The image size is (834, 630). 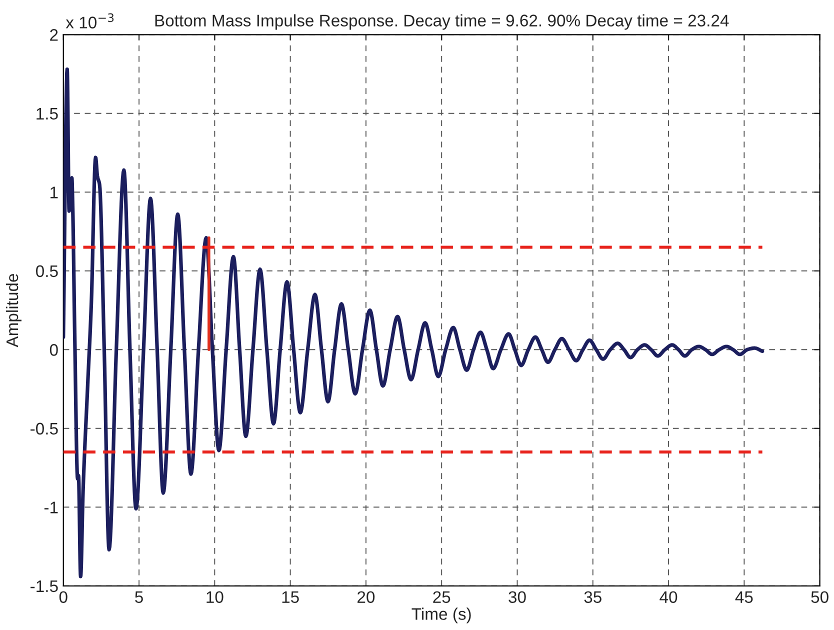 I want to click on x-tick-label: 15, so click(x=290, y=597).